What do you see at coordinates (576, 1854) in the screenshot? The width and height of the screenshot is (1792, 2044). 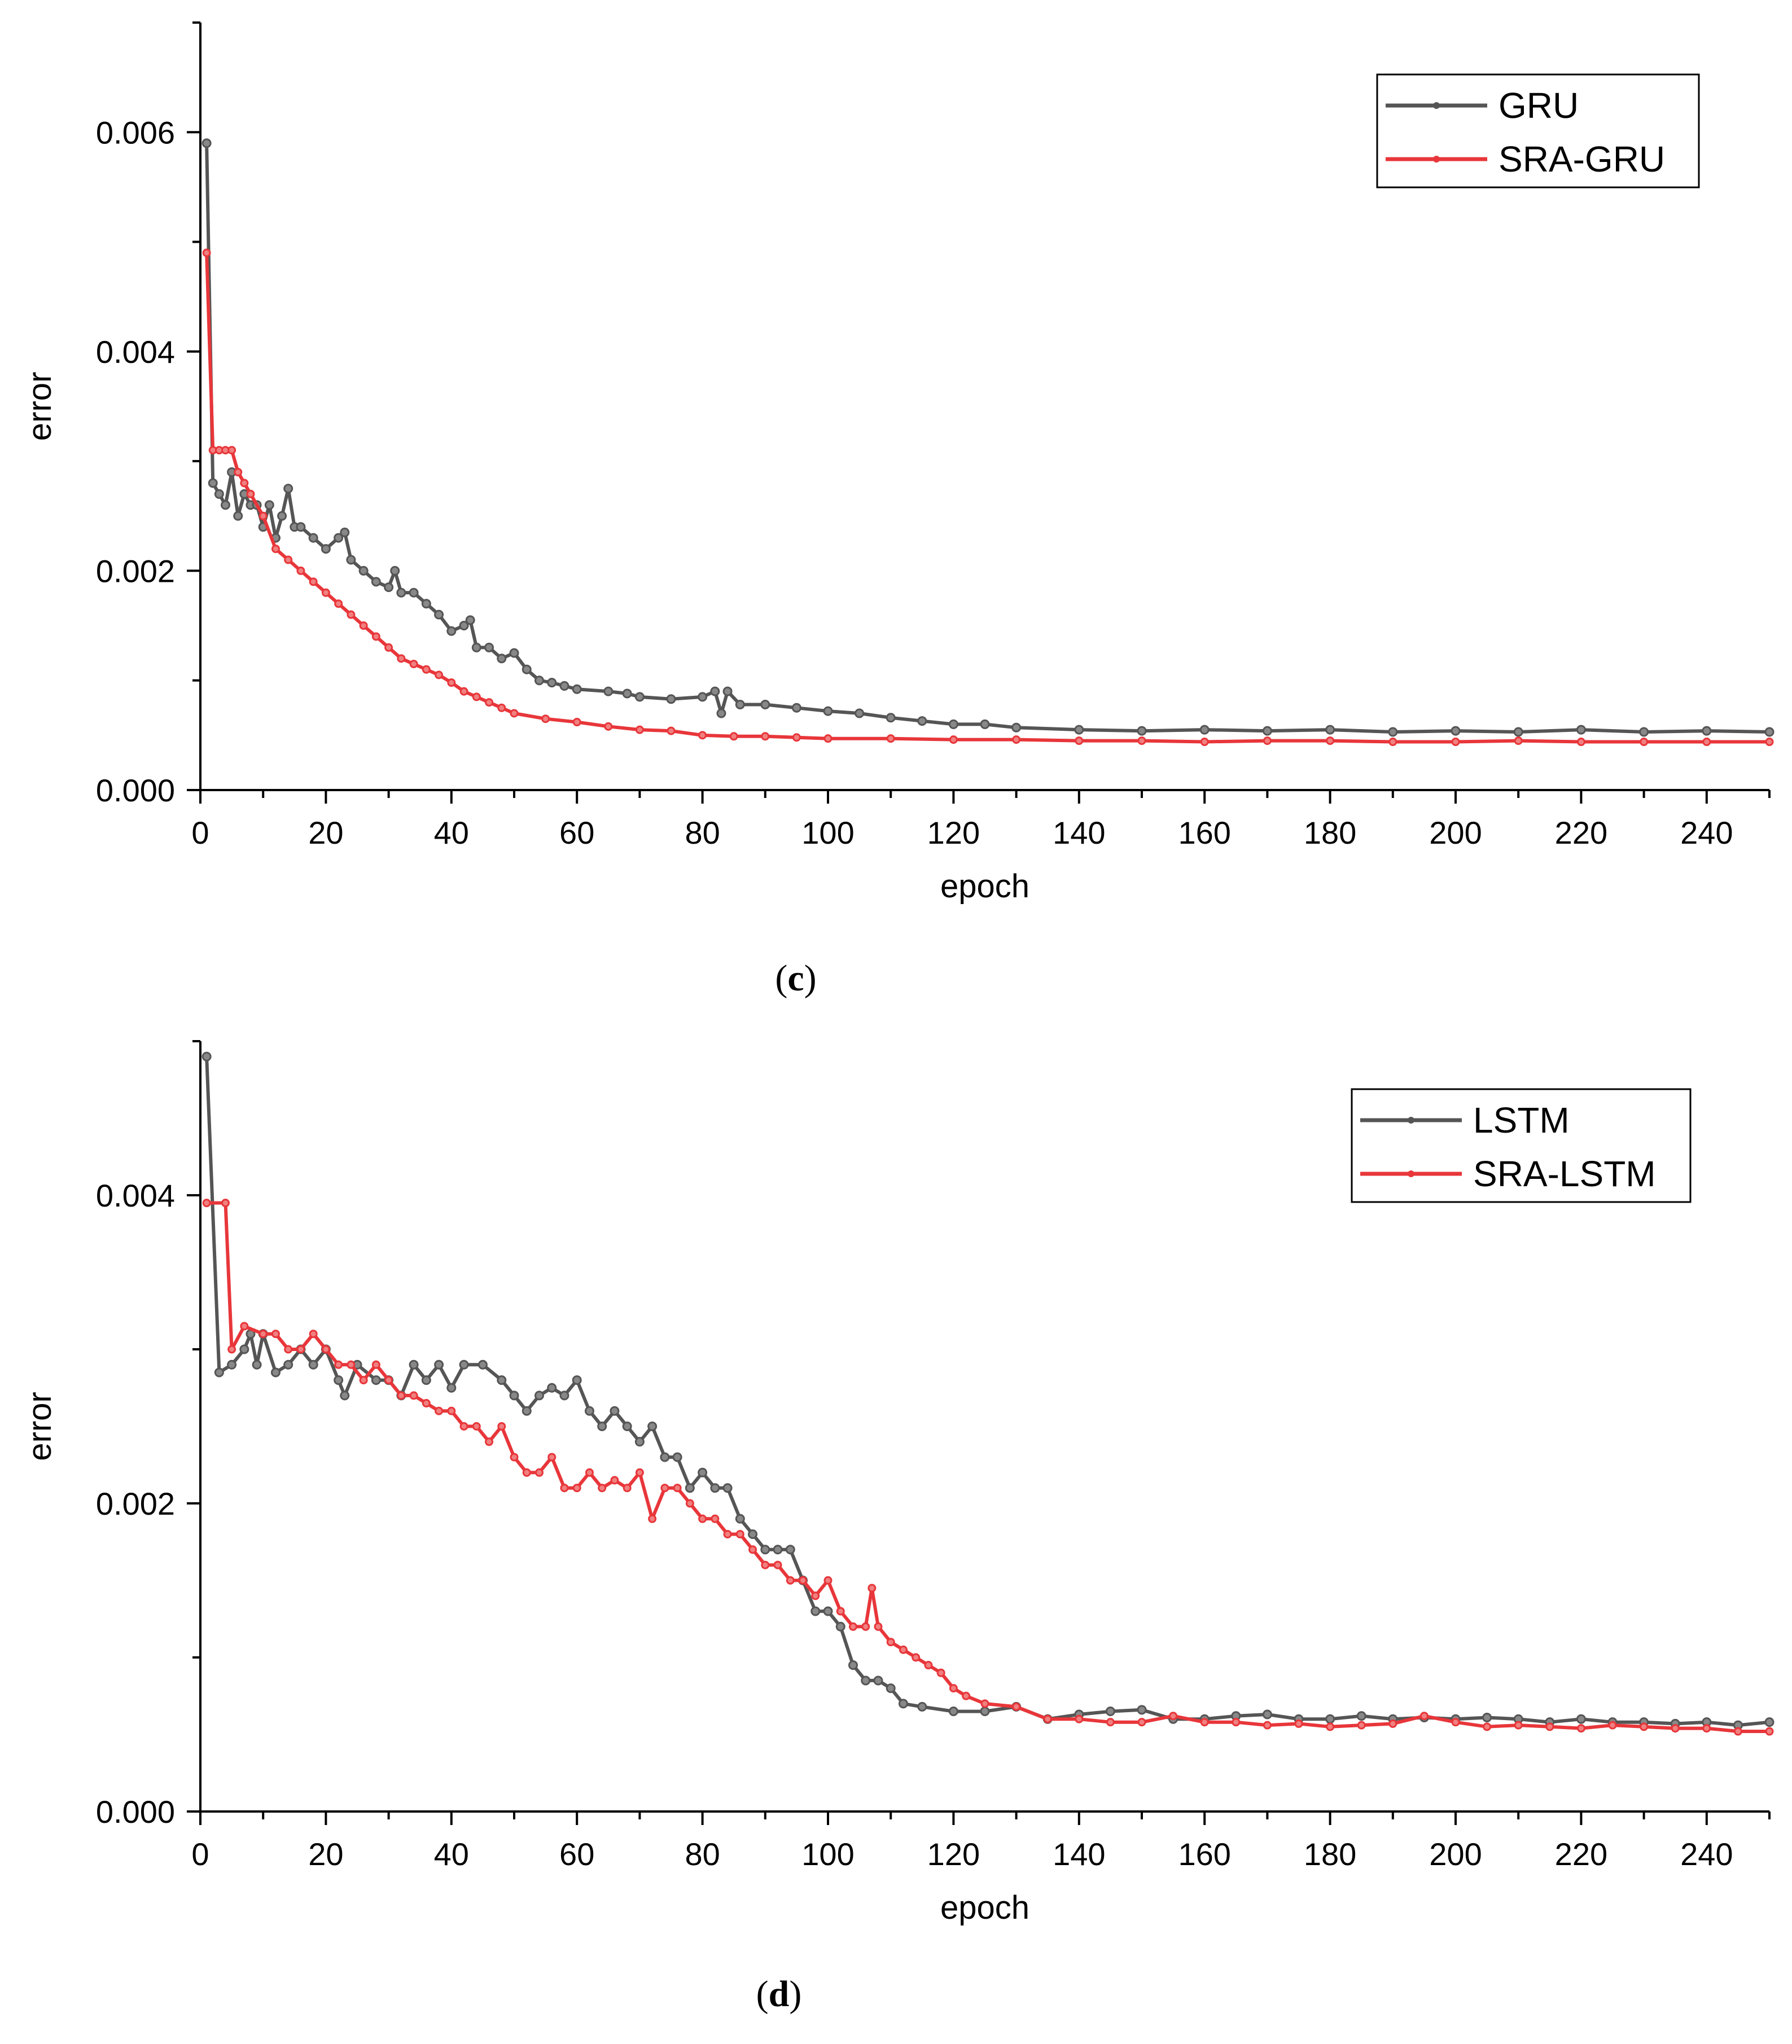 I see `panel-d-x-tick-label: 60` at bounding box center [576, 1854].